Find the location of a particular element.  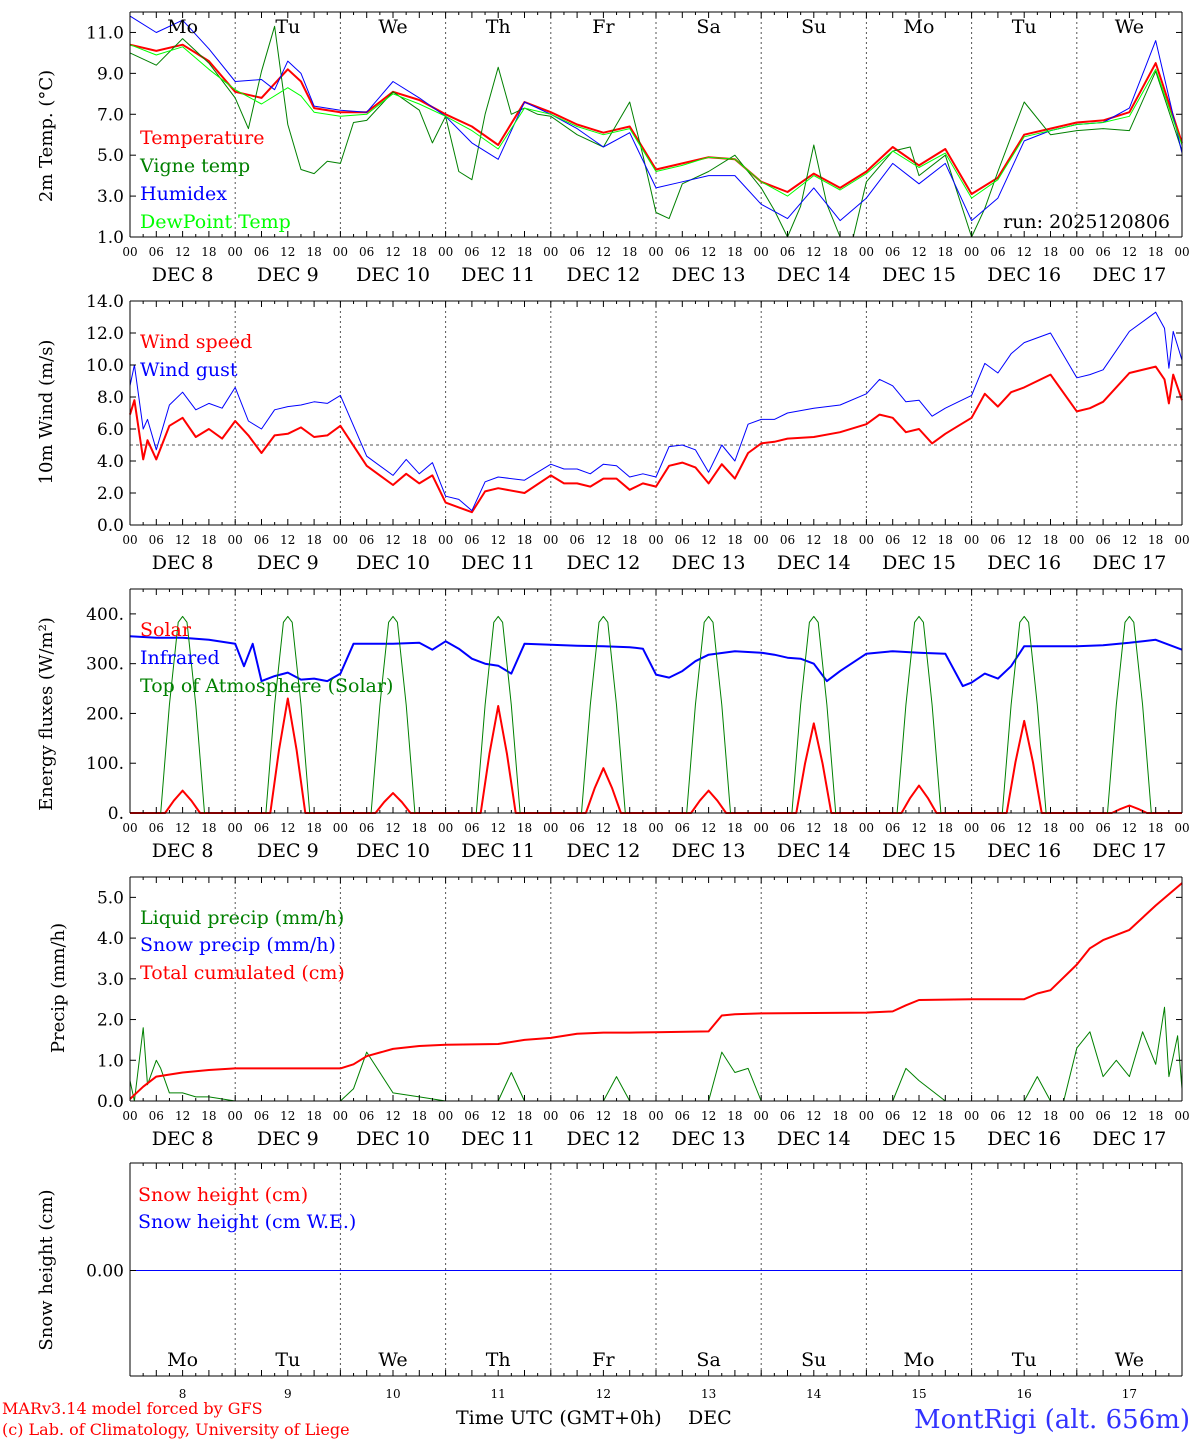

snow-legend: Snow height (cm) Snow height (cm W.E.) is located at coordinates (247, 1208).